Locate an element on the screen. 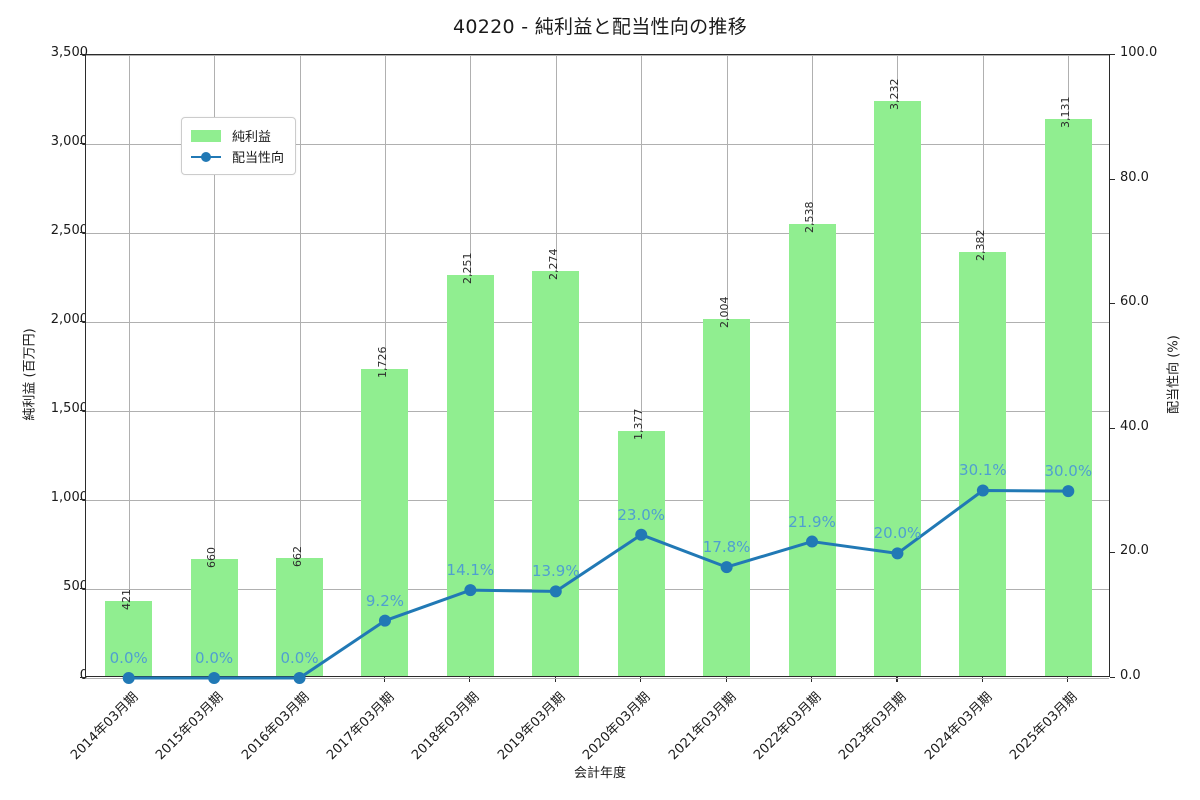 This screenshot has width=1200, height=800. bar-value-label: 3,232 is located at coordinates (895, 94).